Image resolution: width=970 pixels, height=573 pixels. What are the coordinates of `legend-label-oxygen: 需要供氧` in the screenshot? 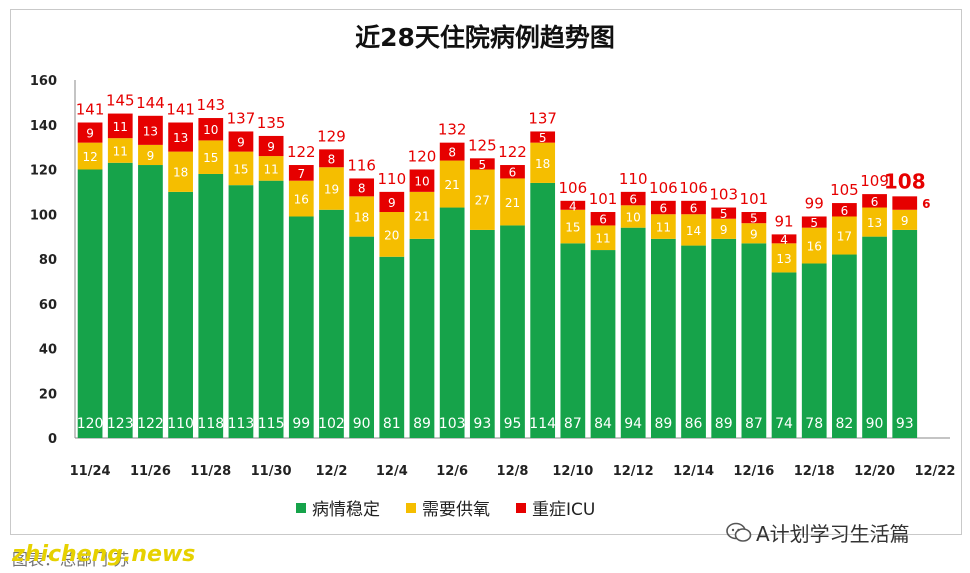 It's located at (456, 510).